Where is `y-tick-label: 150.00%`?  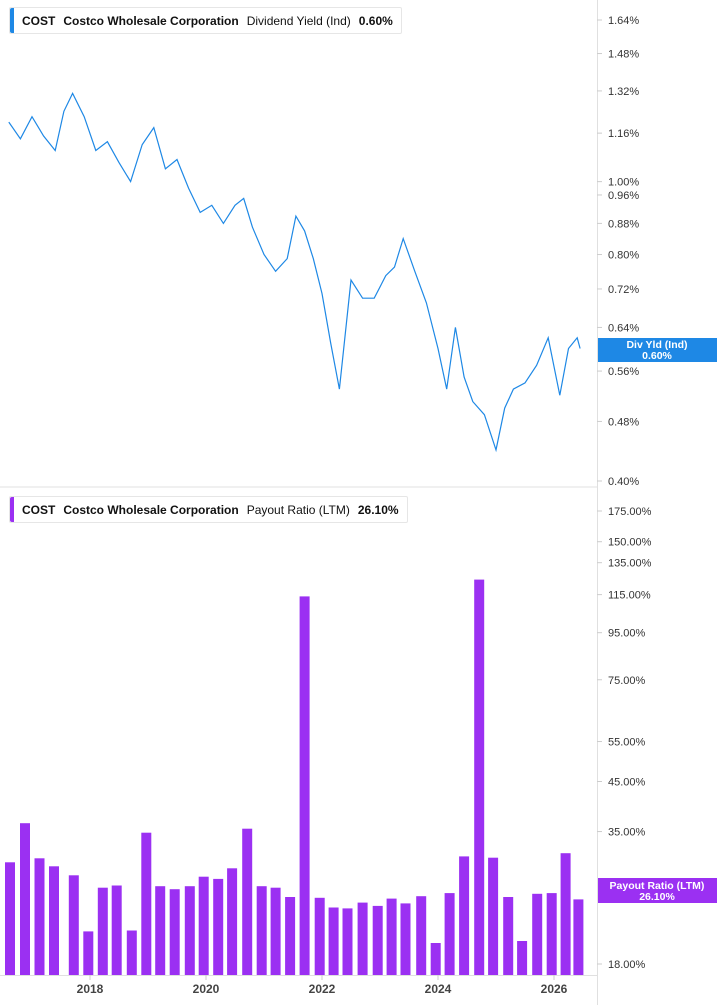
y-tick-label: 150.00% is located at coordinates (630, 543).